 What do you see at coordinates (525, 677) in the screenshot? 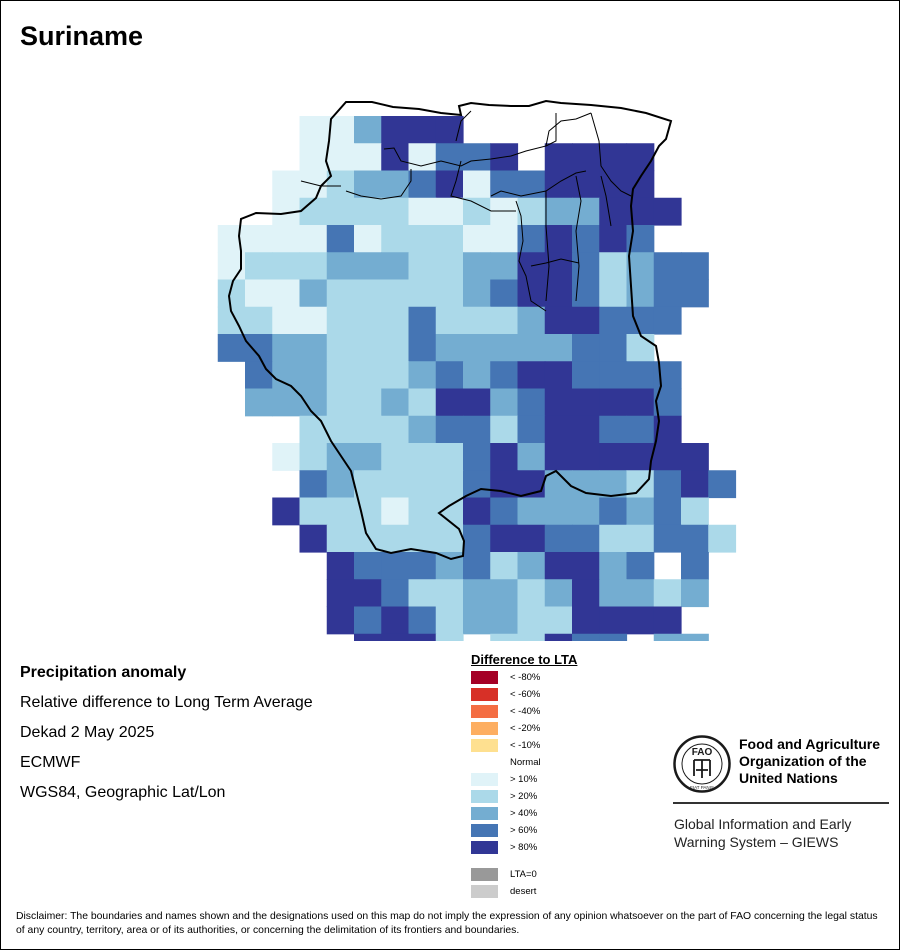
I see `legend-label: < -80%` at bounding box center [525, 677].